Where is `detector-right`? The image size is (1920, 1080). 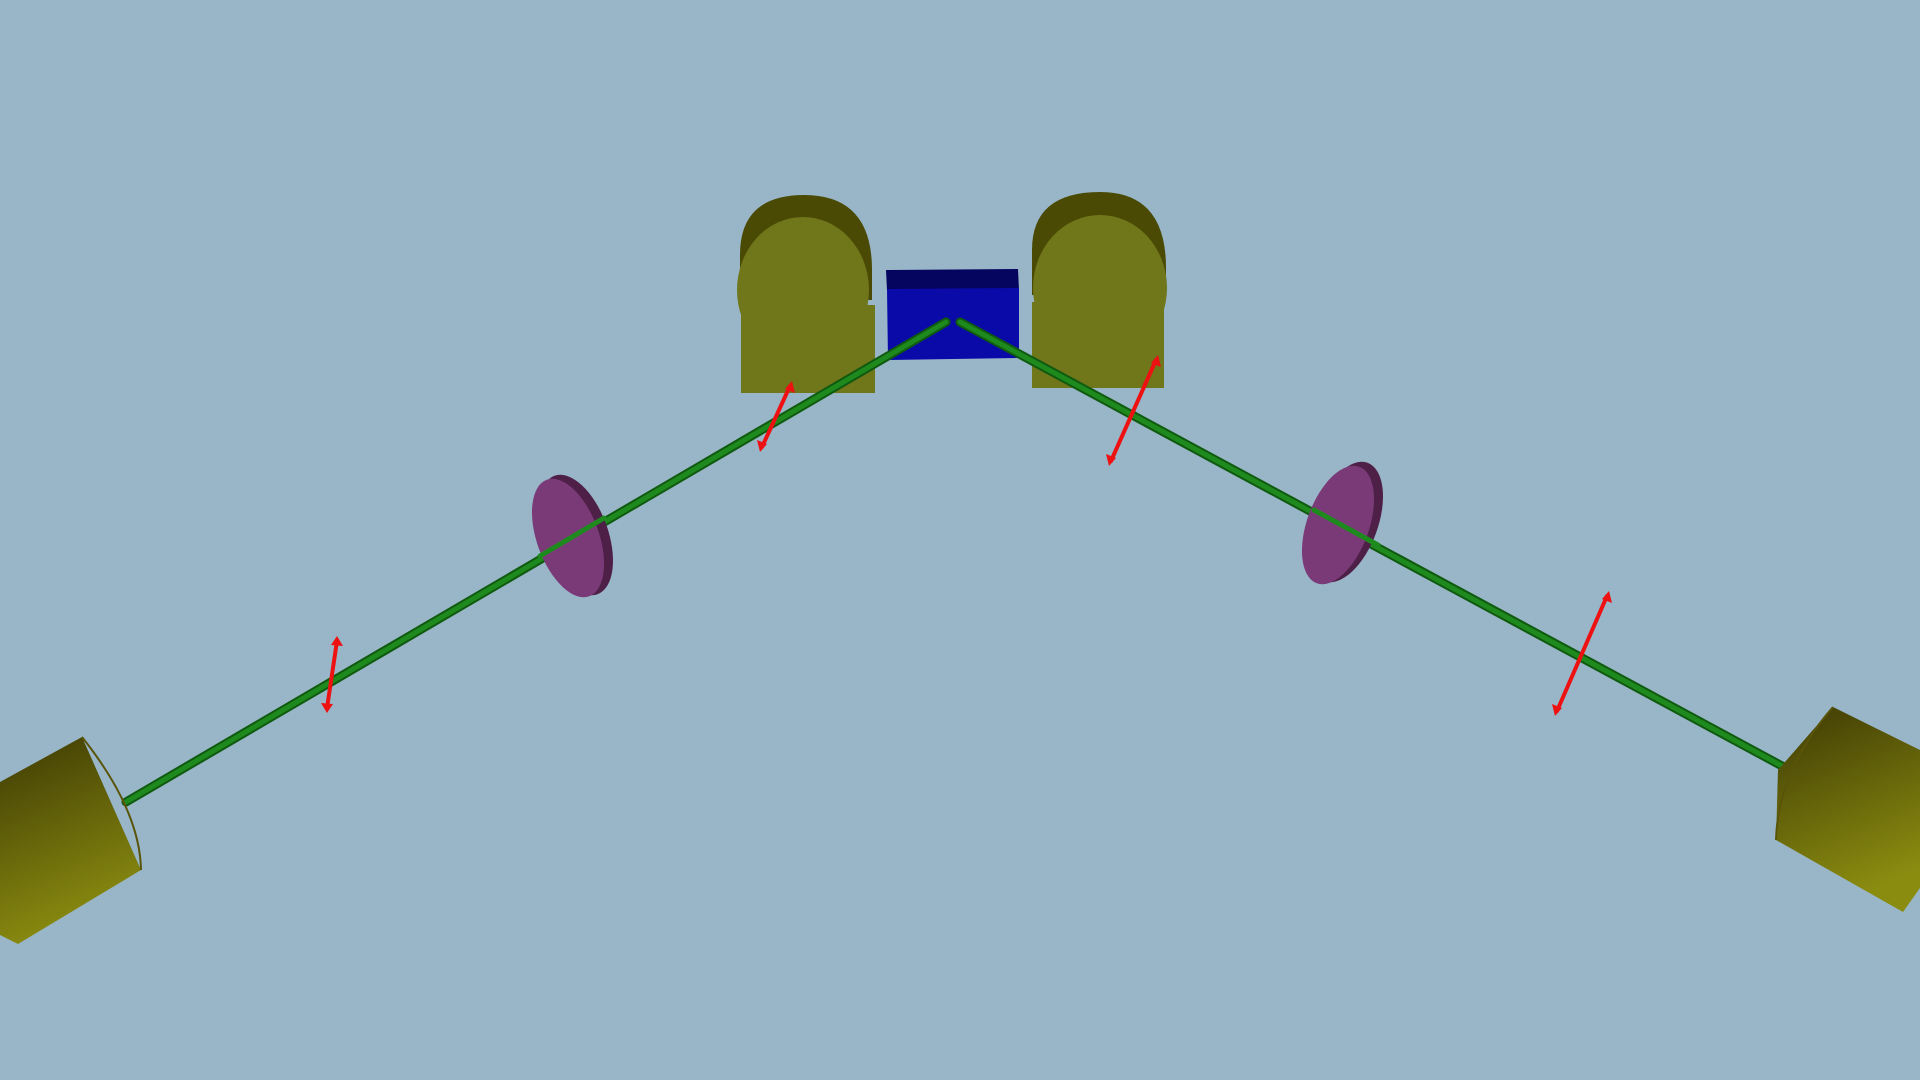 detector-right is located at coordinates (1847, 809).